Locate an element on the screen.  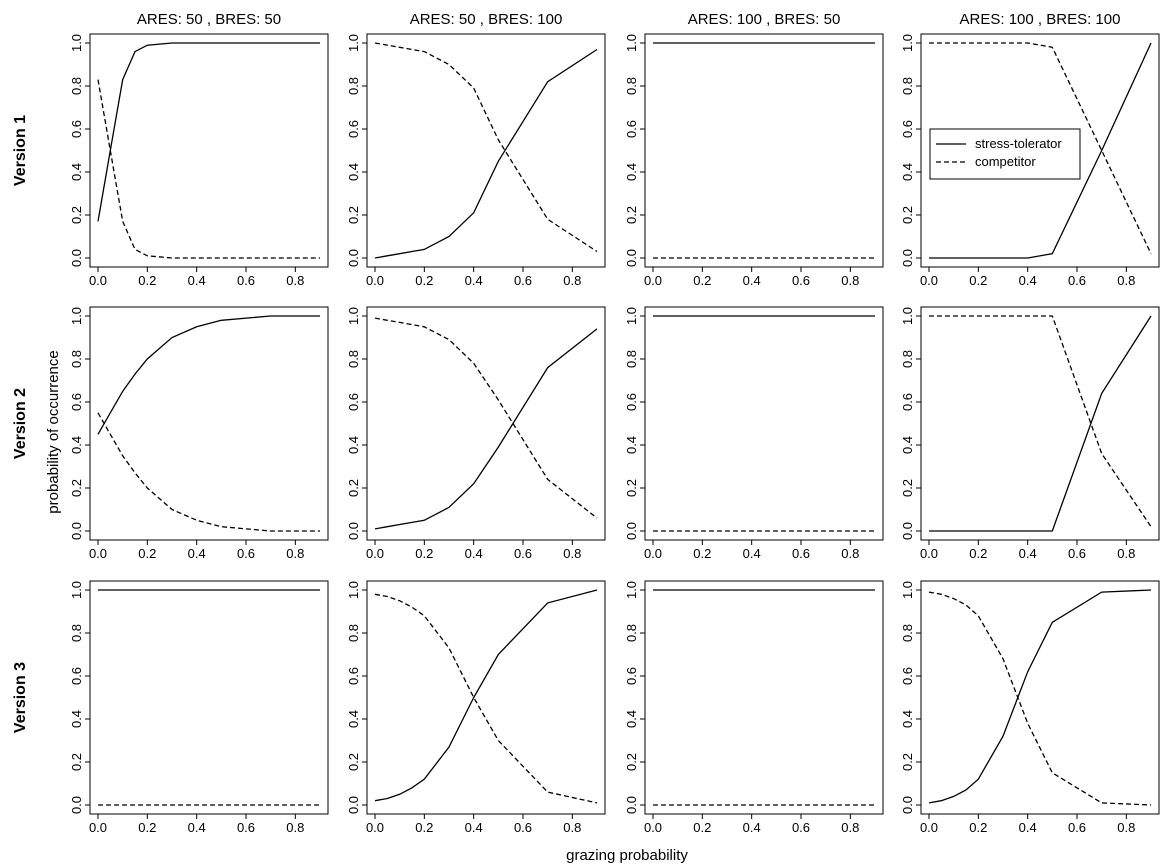
column-title: ARES: 100 , BRES: 50 is located at coordinates (764, 19).